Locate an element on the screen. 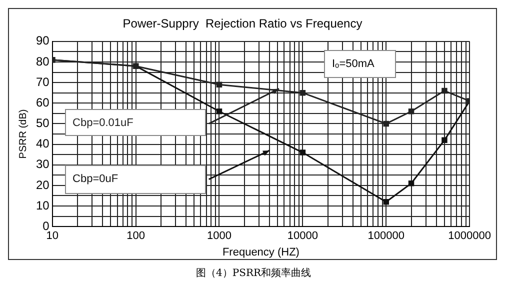 This screenshot has width=507, height=296. label-box: Cbp=0uF is located at coordinates (135, 179).